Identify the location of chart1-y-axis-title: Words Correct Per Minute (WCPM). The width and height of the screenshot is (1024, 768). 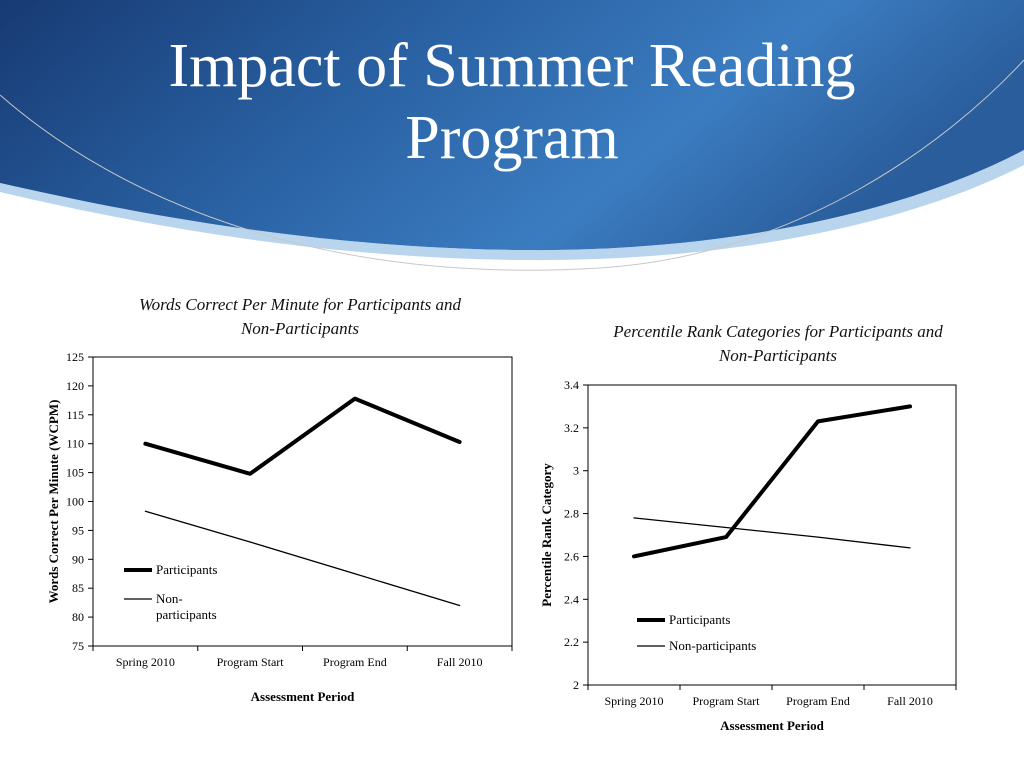
(53, 502).